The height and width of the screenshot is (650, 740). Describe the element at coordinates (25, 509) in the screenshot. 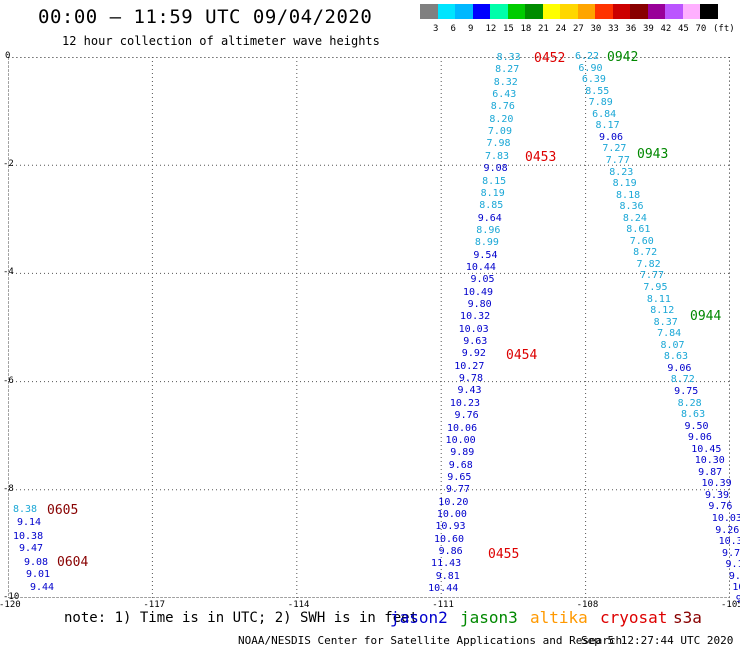

I see `swh-value: 8.38` at that location.